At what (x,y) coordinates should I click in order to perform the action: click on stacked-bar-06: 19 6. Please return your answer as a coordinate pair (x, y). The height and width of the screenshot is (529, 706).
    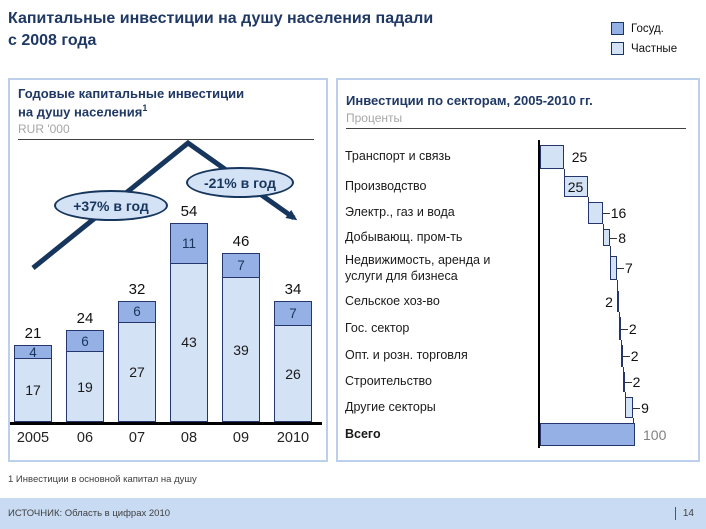
    Looking at the image, I should click on (85, 376).